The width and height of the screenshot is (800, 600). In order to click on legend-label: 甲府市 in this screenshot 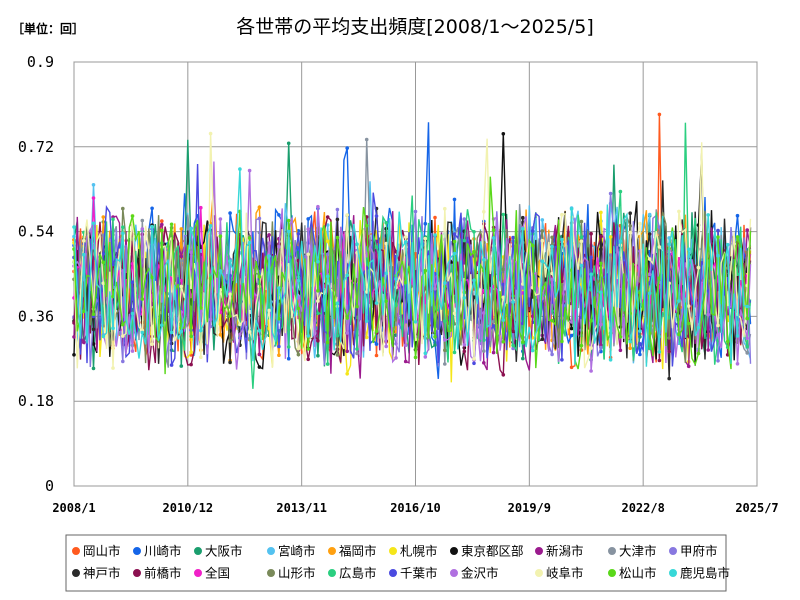, I will do `click(699, 551)`.